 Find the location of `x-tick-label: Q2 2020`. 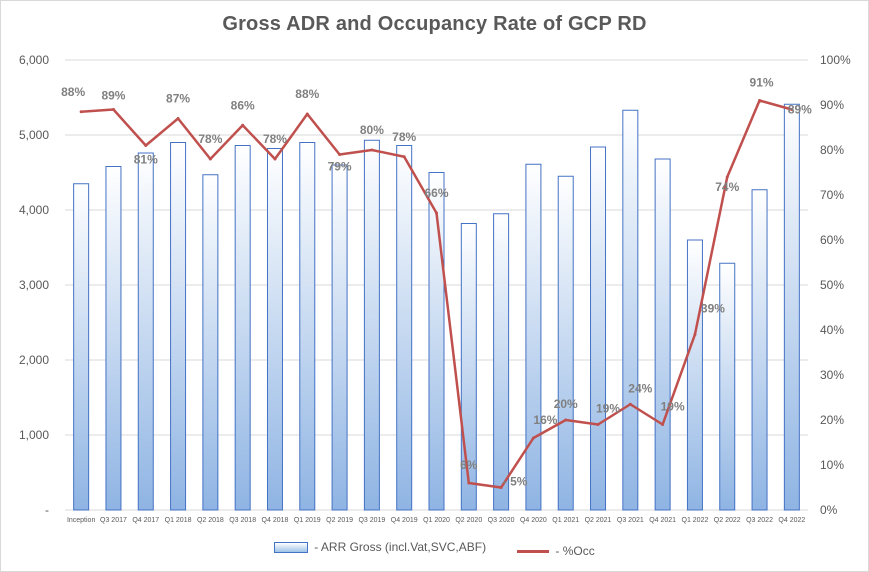

x-tick-label: Q2 2020 is located at coordinates (468, 520).